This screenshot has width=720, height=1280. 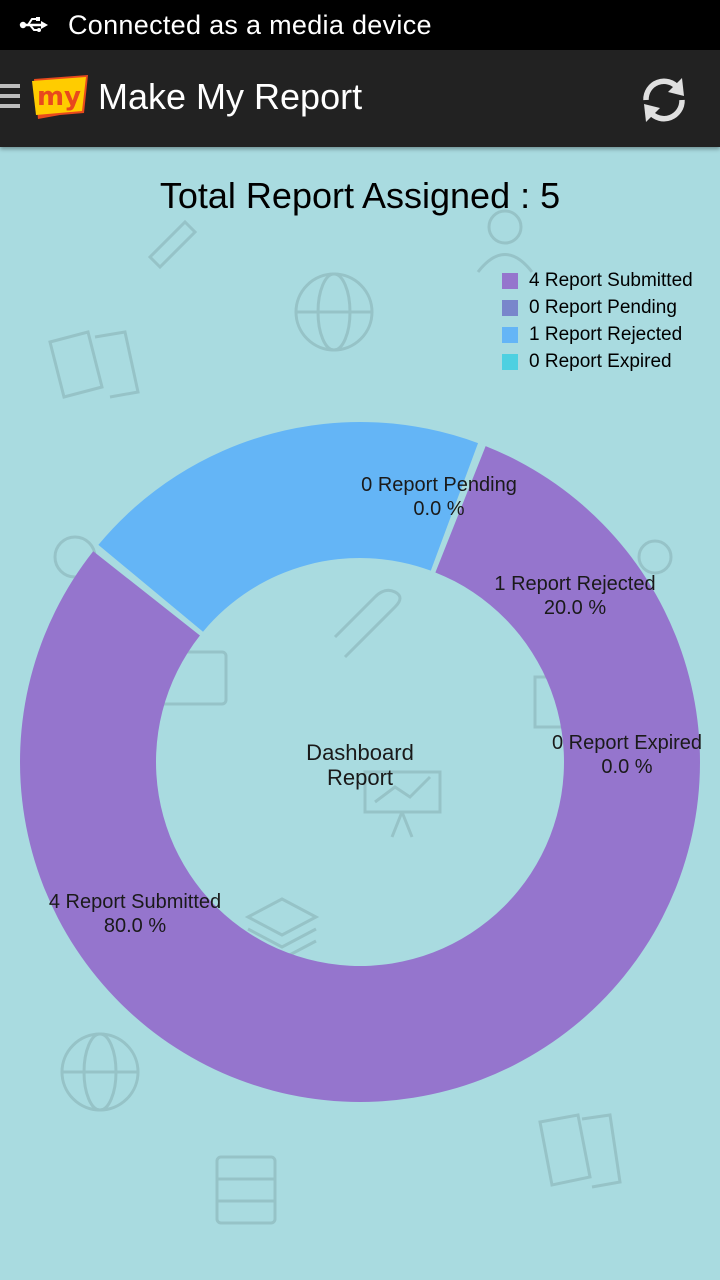 What do you see at coordinates (250, 24) in the screenshot?
I see `status-text: Connected as a media device` at bounding box center [250, 24].